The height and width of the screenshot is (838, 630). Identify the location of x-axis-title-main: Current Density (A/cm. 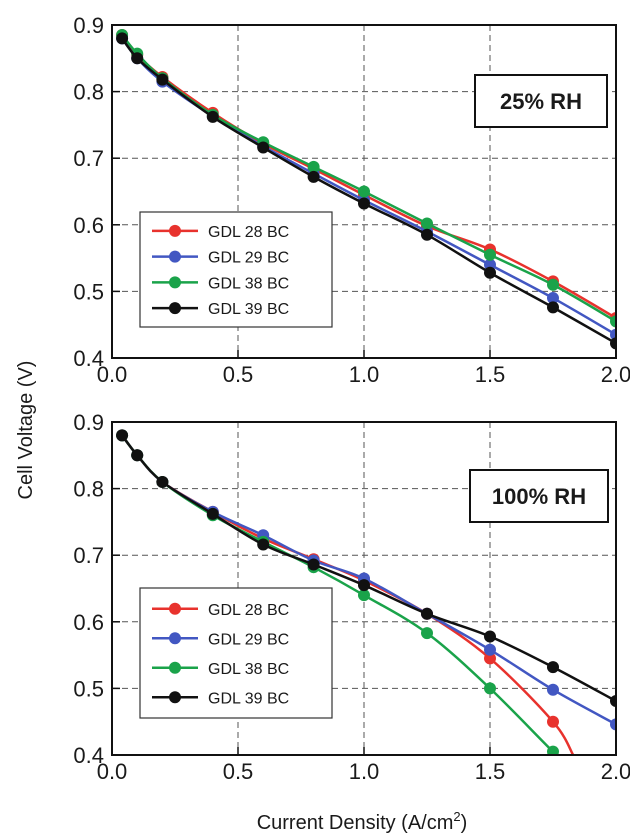
(355, 823).